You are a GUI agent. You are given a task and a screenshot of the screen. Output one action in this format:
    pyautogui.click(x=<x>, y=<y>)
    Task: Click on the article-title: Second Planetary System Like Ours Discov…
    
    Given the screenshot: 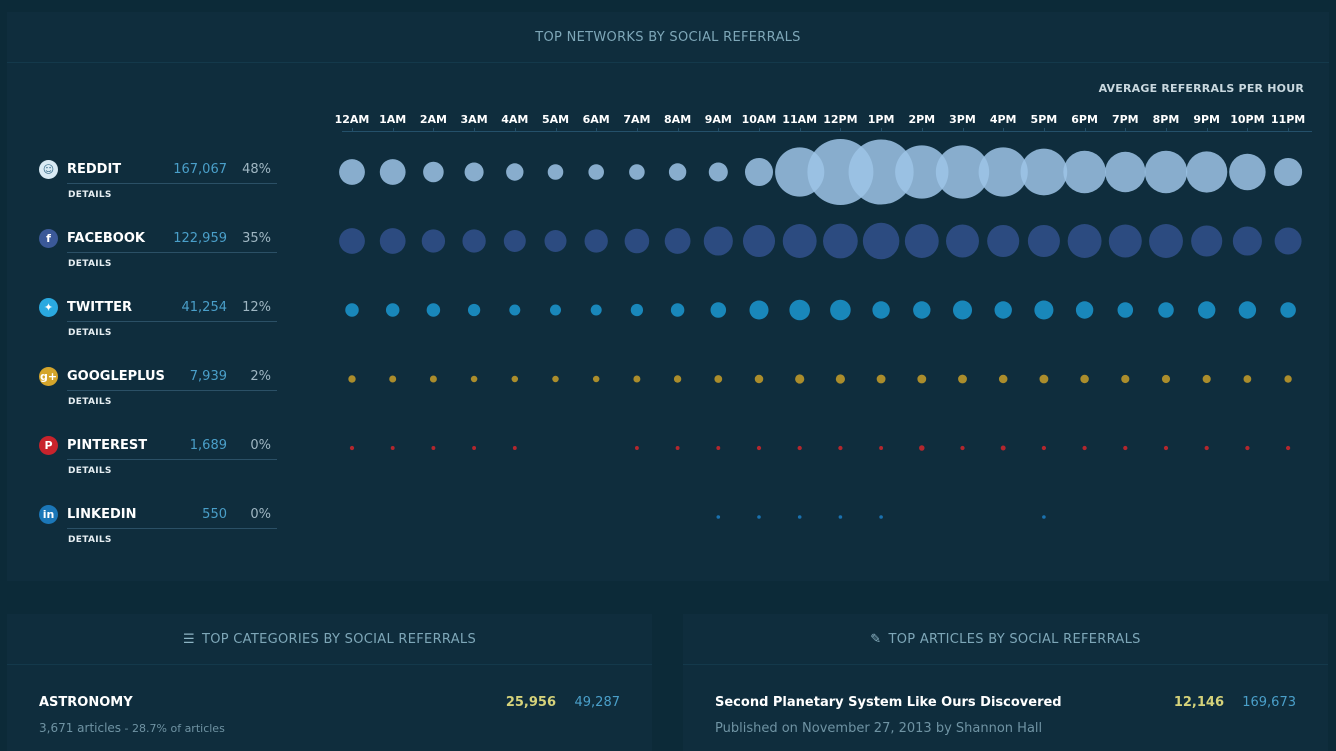 What is the action you would take?
    pyautogui.click(x=888, y=702)
    